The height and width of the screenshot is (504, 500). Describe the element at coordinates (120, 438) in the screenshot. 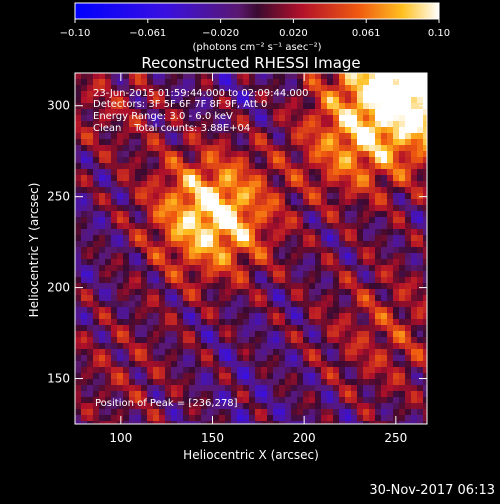

I see `x-tick-label: 100` at that location.